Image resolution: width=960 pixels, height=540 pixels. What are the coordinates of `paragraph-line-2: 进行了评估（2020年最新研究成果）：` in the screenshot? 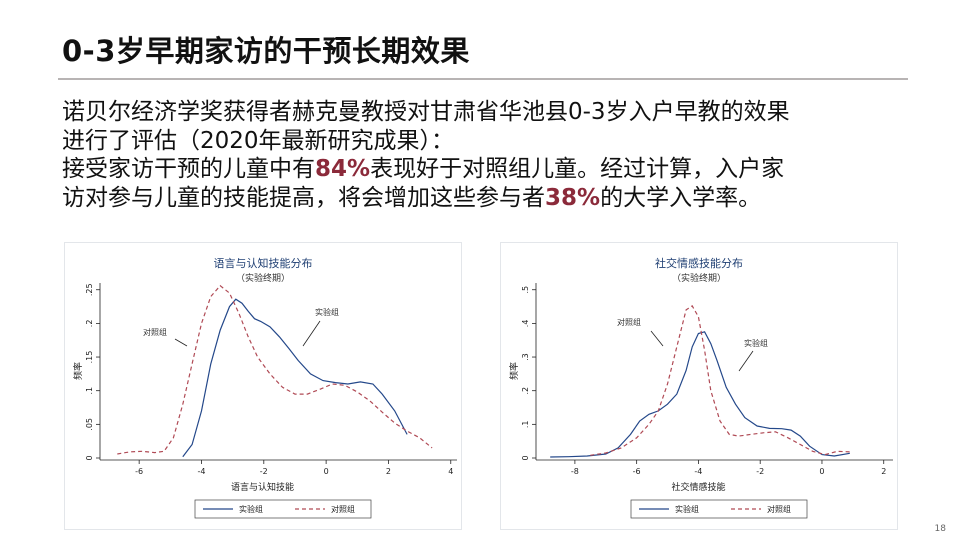 It's located at (258, 140).